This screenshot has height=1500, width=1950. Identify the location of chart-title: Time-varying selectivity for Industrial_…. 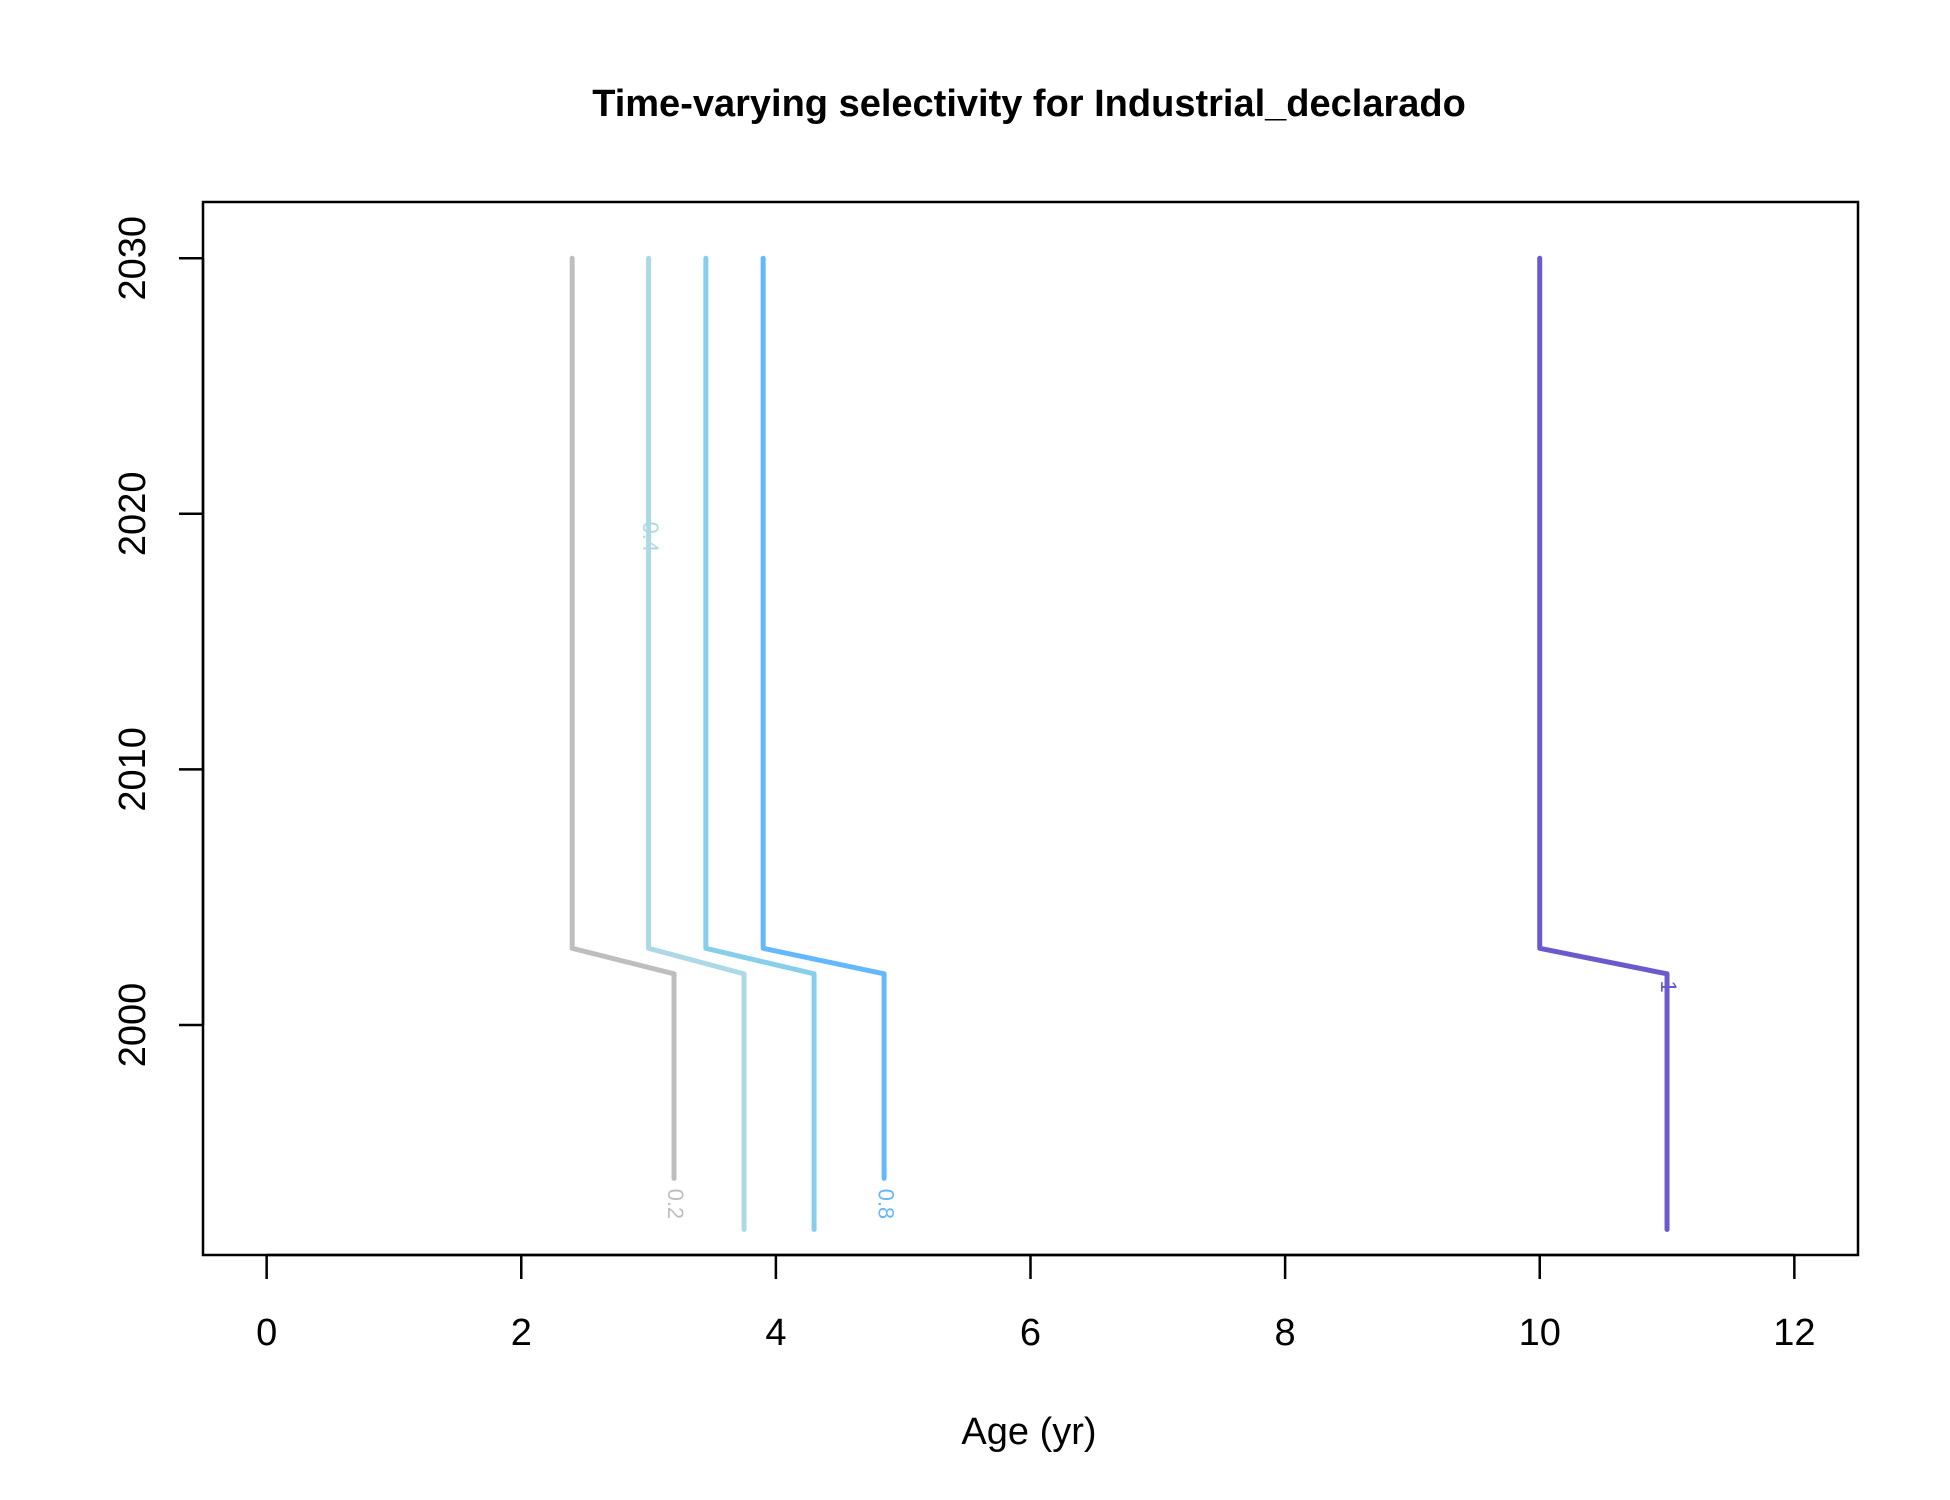
(1029, 104).